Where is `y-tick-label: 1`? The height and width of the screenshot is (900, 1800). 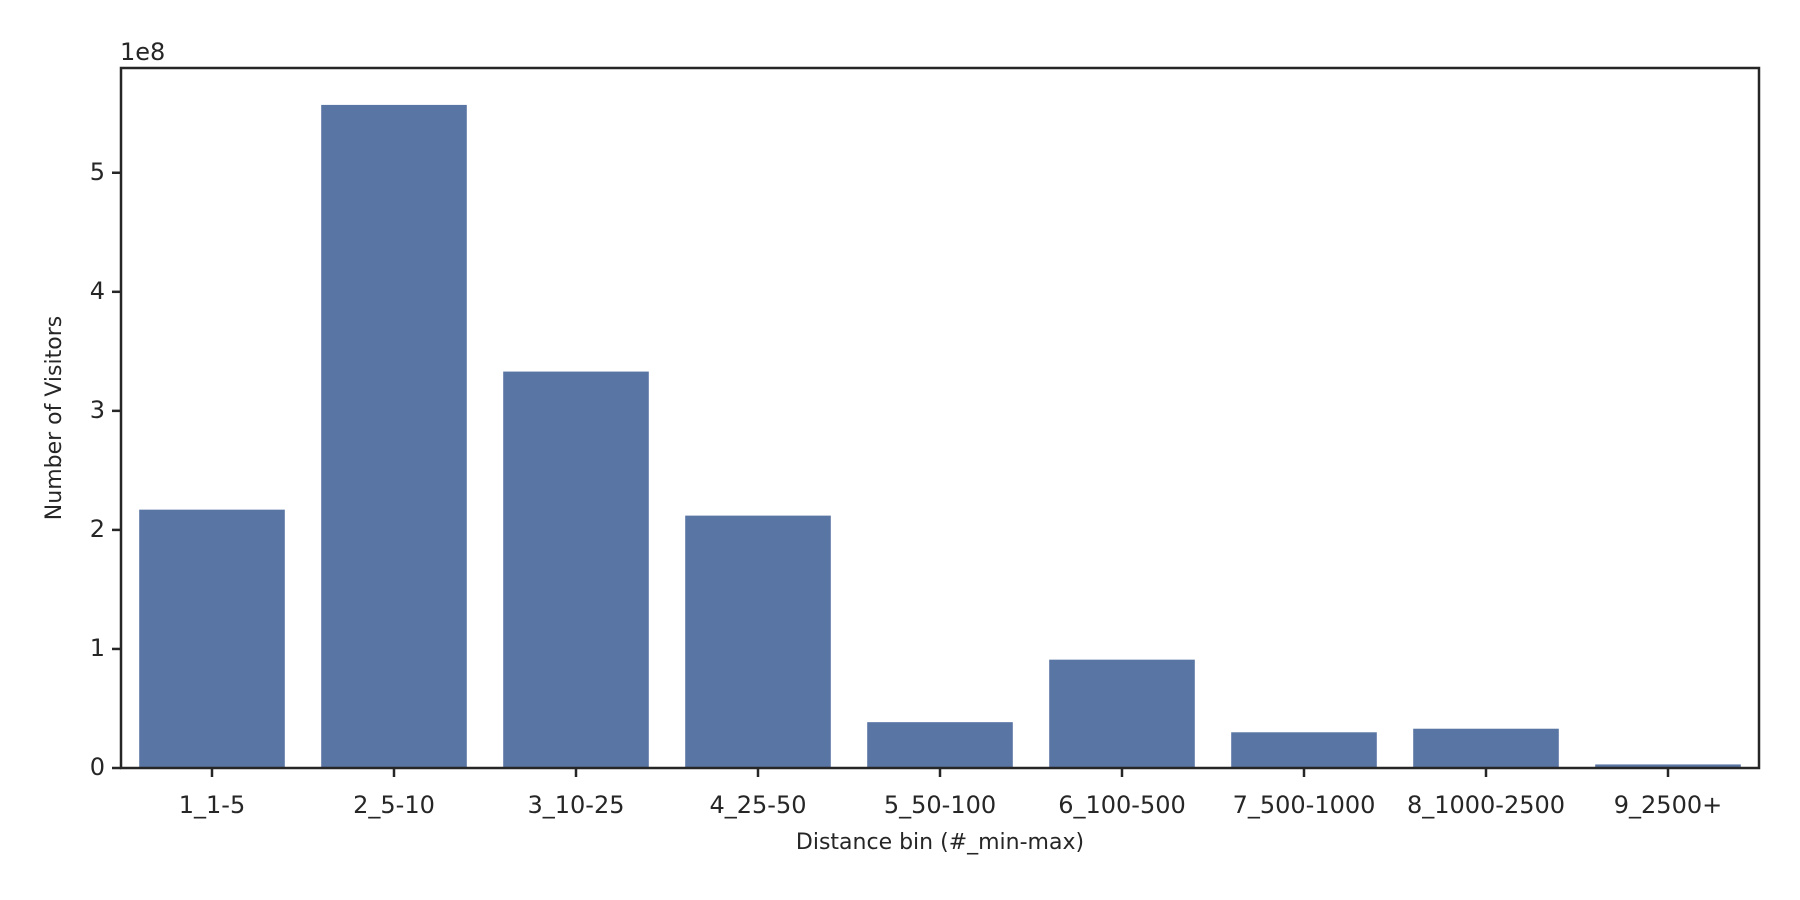
y-tick-label: 1 is located at coordinates (97, 648).